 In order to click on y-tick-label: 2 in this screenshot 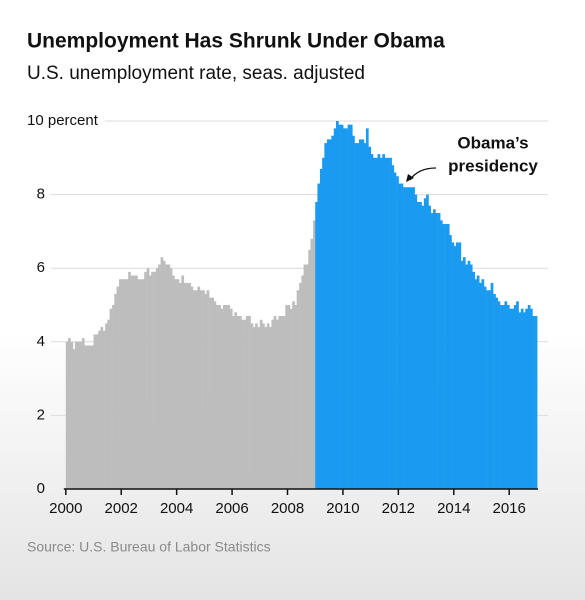, I will do `click(41, 414)`.